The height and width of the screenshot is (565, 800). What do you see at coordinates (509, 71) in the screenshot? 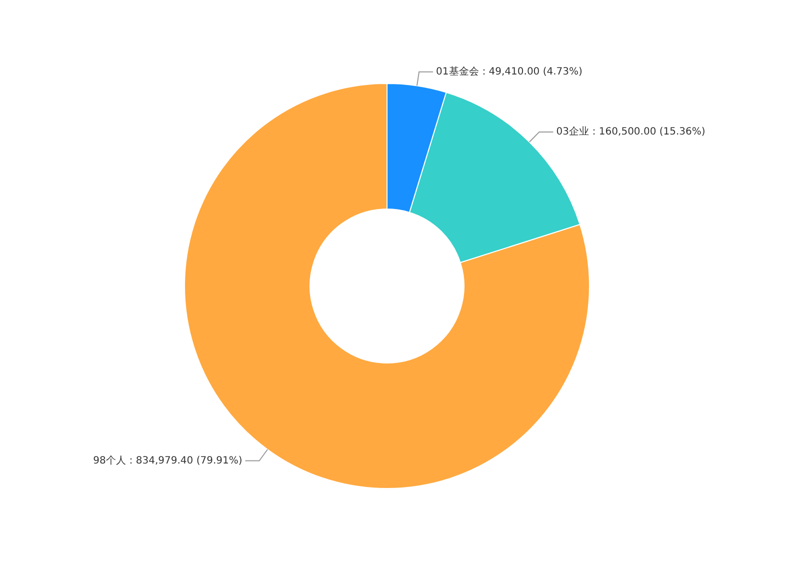
I see `slice-label: 01基金会：49,410.00 (4.73%)` at bounding box center [509, 71].